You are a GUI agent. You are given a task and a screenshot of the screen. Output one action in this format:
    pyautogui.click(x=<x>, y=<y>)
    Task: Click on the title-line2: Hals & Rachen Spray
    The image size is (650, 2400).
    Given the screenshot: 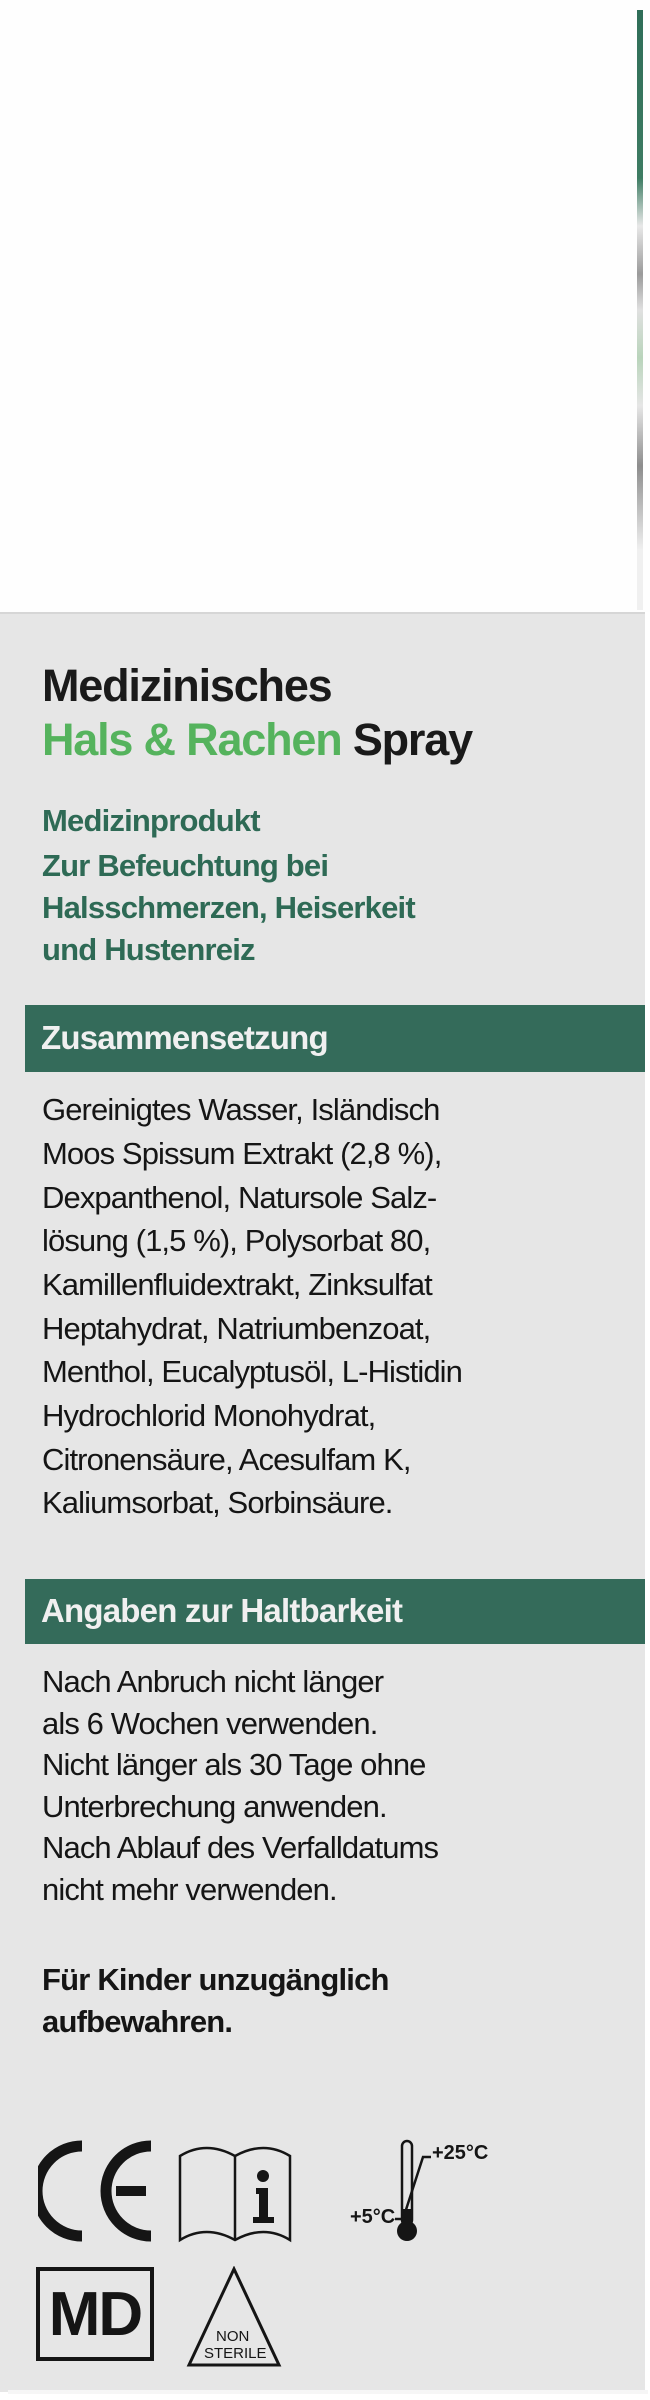 What is the action you would take?
    pyautogui.click(x=257, y=740)
    